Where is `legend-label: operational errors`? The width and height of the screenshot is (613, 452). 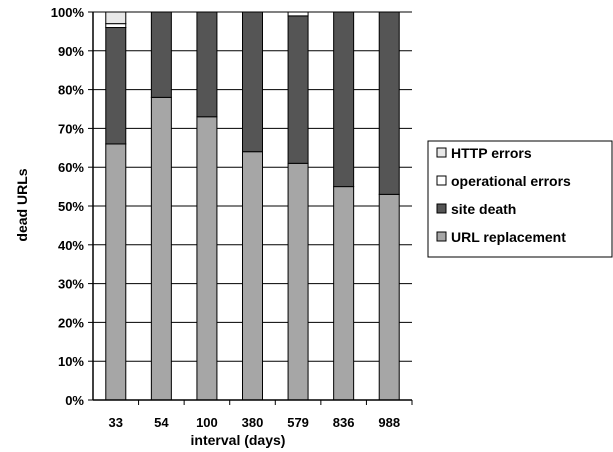 legend-label: operational errors is located at coordinates (511, 181).